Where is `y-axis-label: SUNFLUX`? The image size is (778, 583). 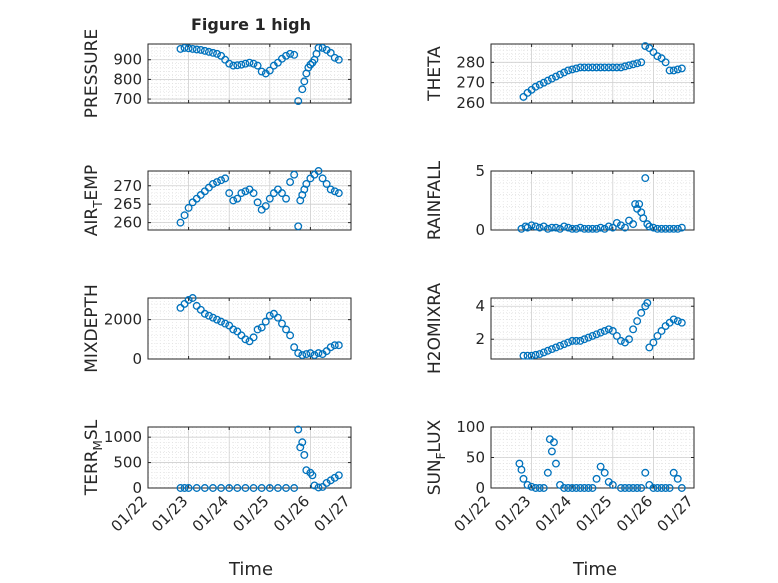 y-axis-label: SUNFLUX is located at coordinates (436, 457).